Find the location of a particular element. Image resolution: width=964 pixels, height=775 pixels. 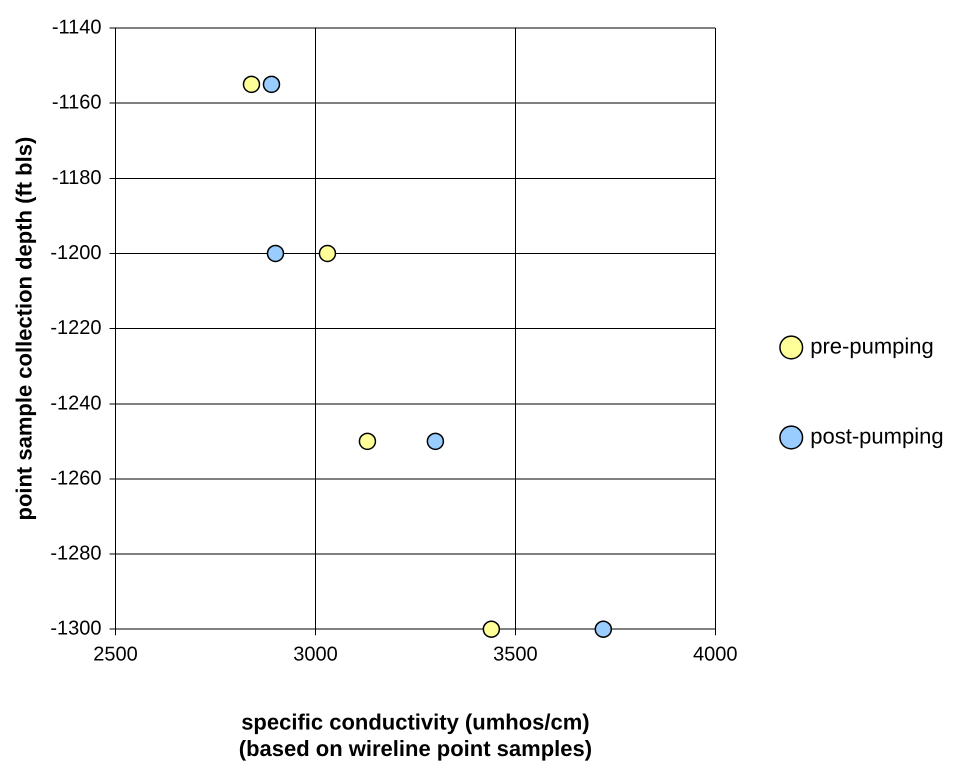

x-tick-label: 2500 is located at coordinates (115, 655).